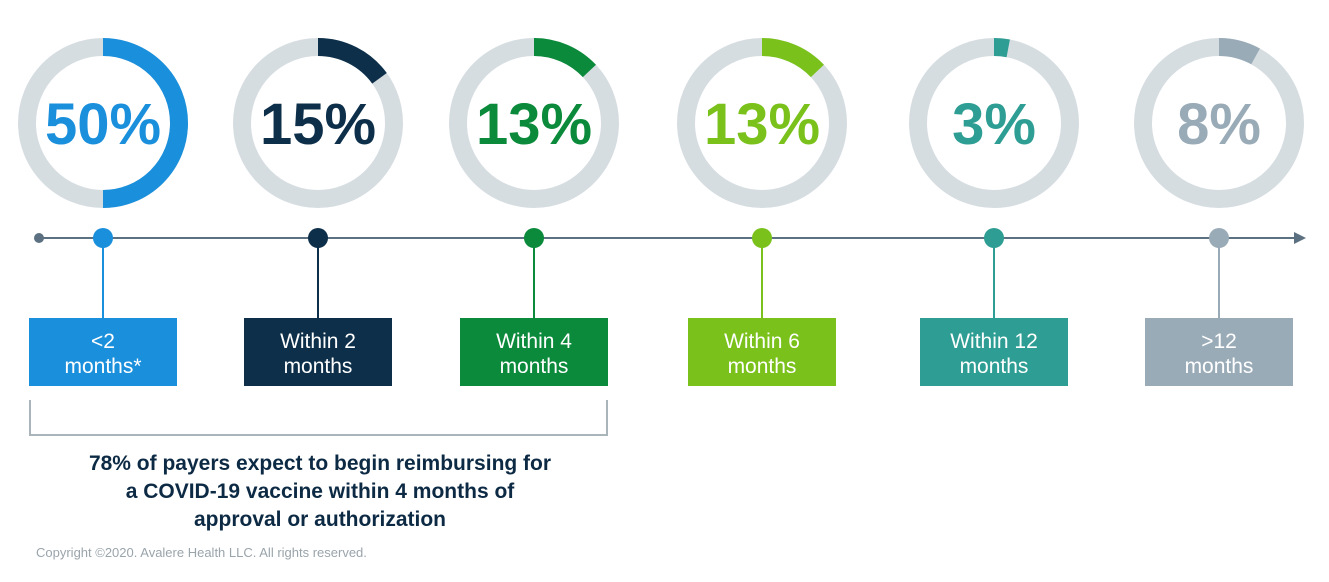  I want to click on donut-1: 50%, so click(103, 123).